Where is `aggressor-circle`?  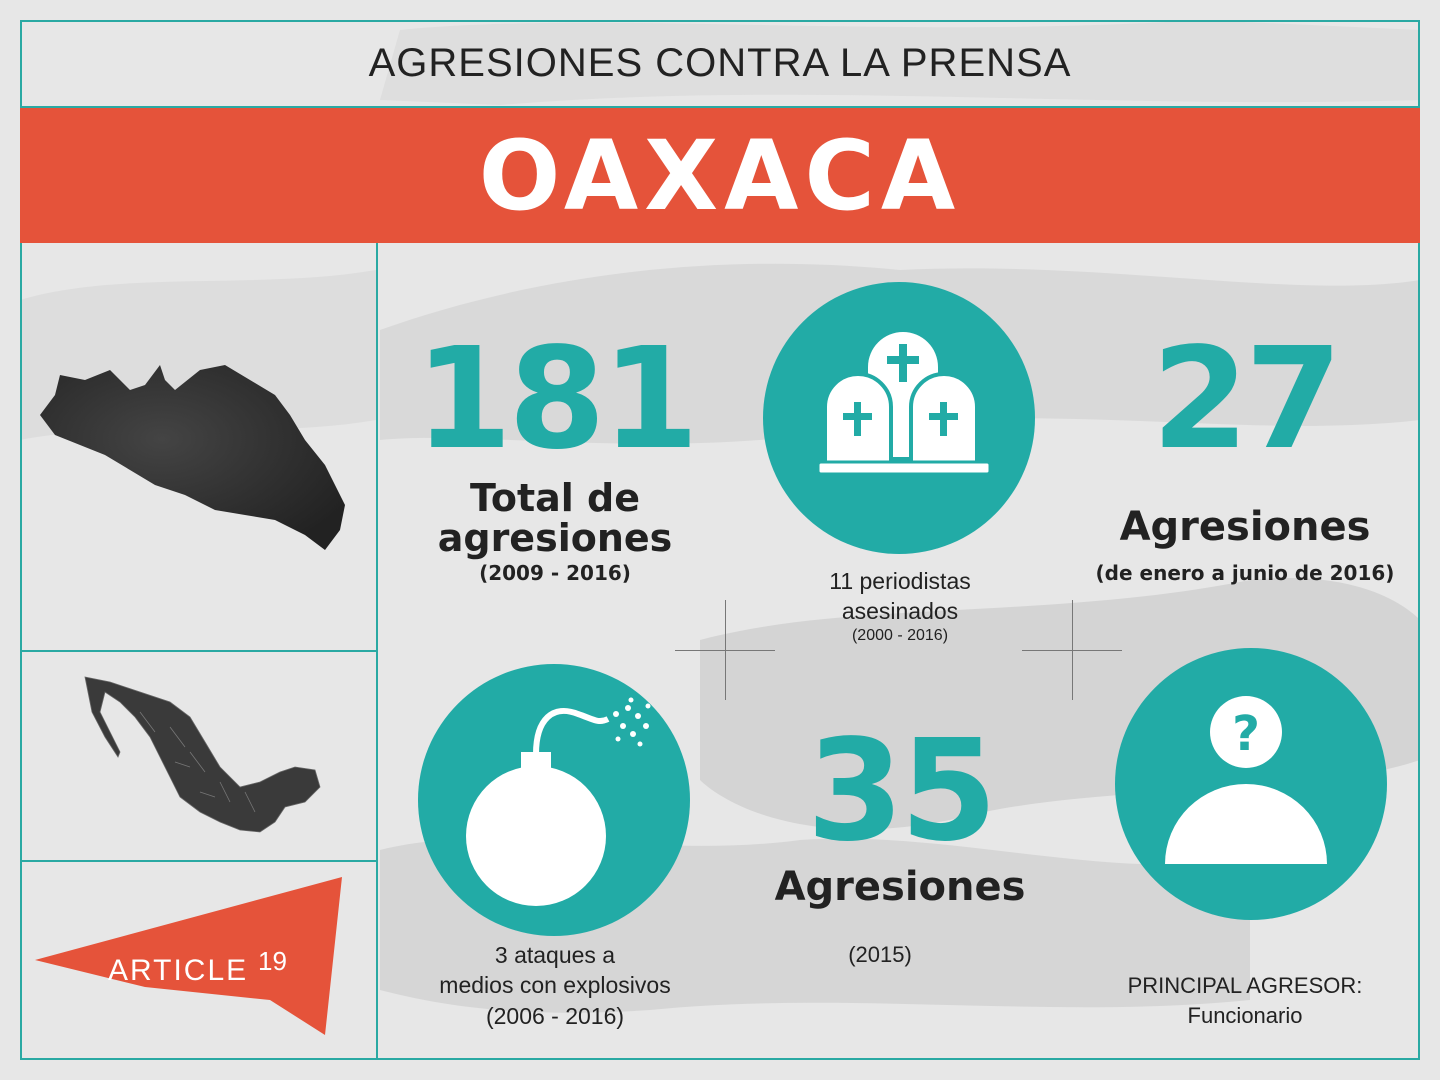
aggressor-circle is located at coordinates (1251, 784).